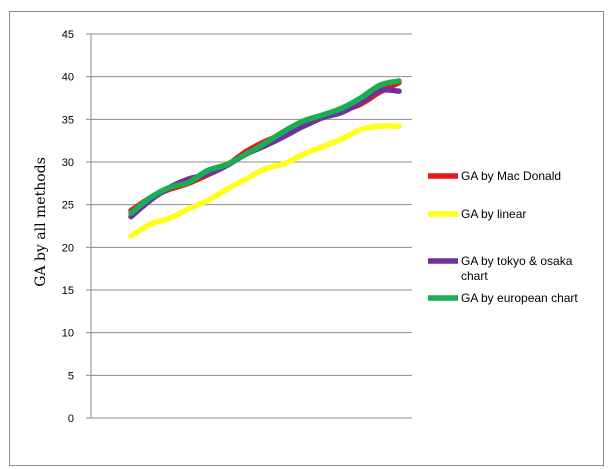 Image resolution: width=608 pixels, height=469 pixels. I want to click on legend-label-3: GA by tokyo & osaka, so click(517, 261).